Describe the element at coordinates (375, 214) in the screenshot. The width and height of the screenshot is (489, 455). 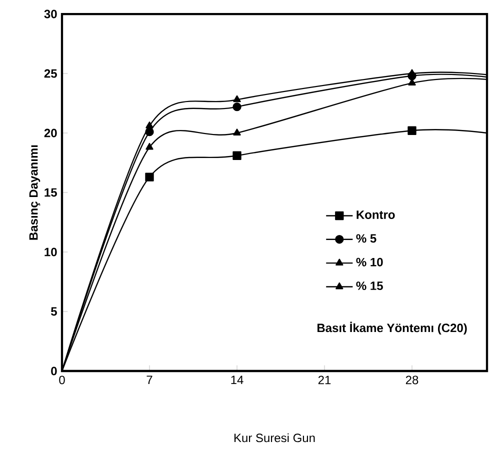
I see `legend-label: Kontro` at that location.